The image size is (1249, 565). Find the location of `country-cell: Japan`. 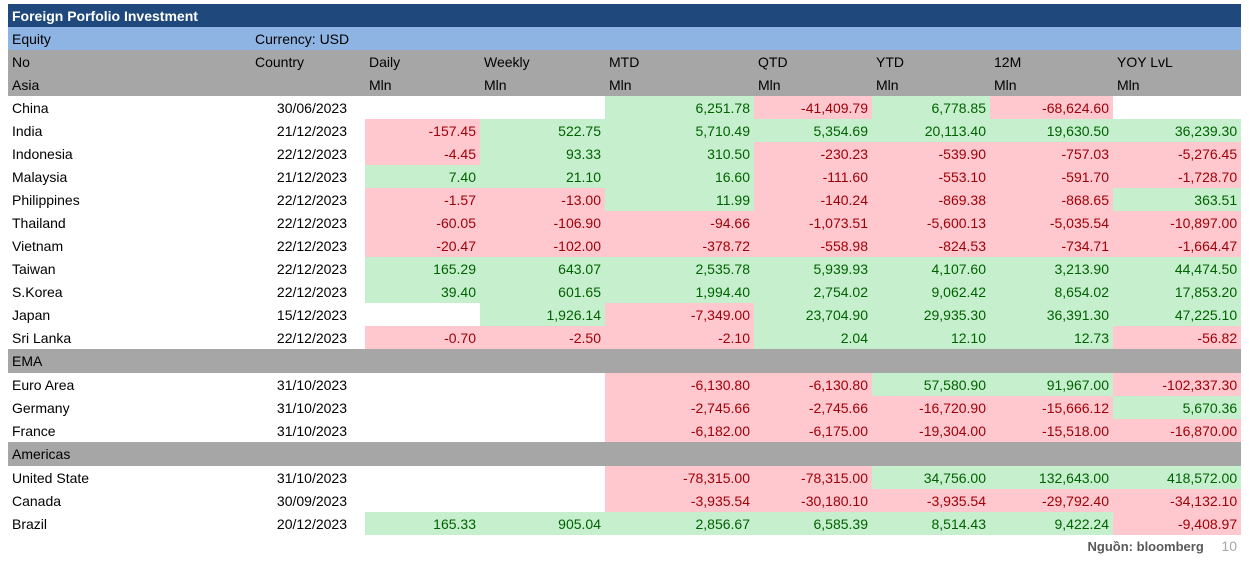

country-cell: Japan is located at coordinates (31, 314).